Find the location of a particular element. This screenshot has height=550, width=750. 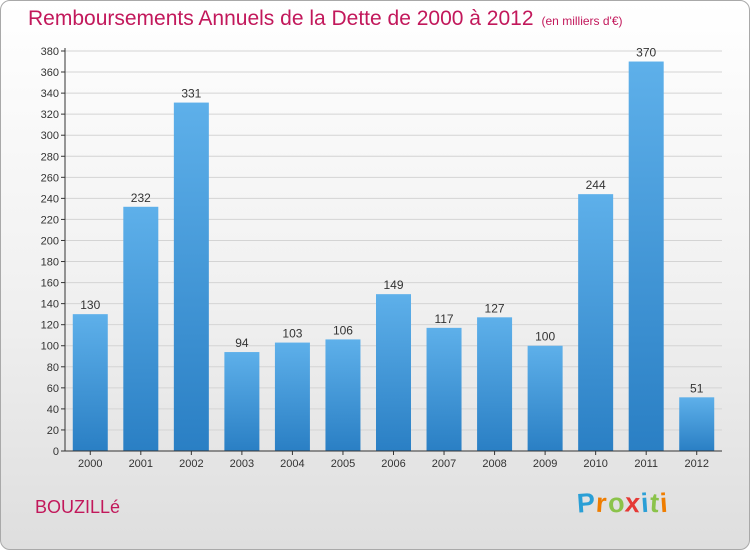

bar-value-label: 370 is located at coordinates (646, 53).